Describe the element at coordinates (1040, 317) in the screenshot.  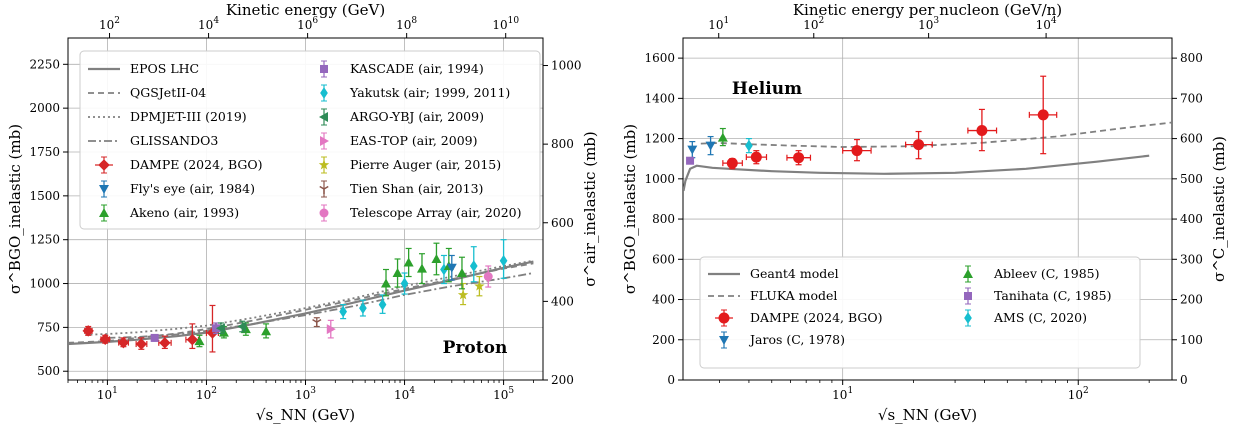
I see `legend-label: AMS (C, 2020)` at that location.